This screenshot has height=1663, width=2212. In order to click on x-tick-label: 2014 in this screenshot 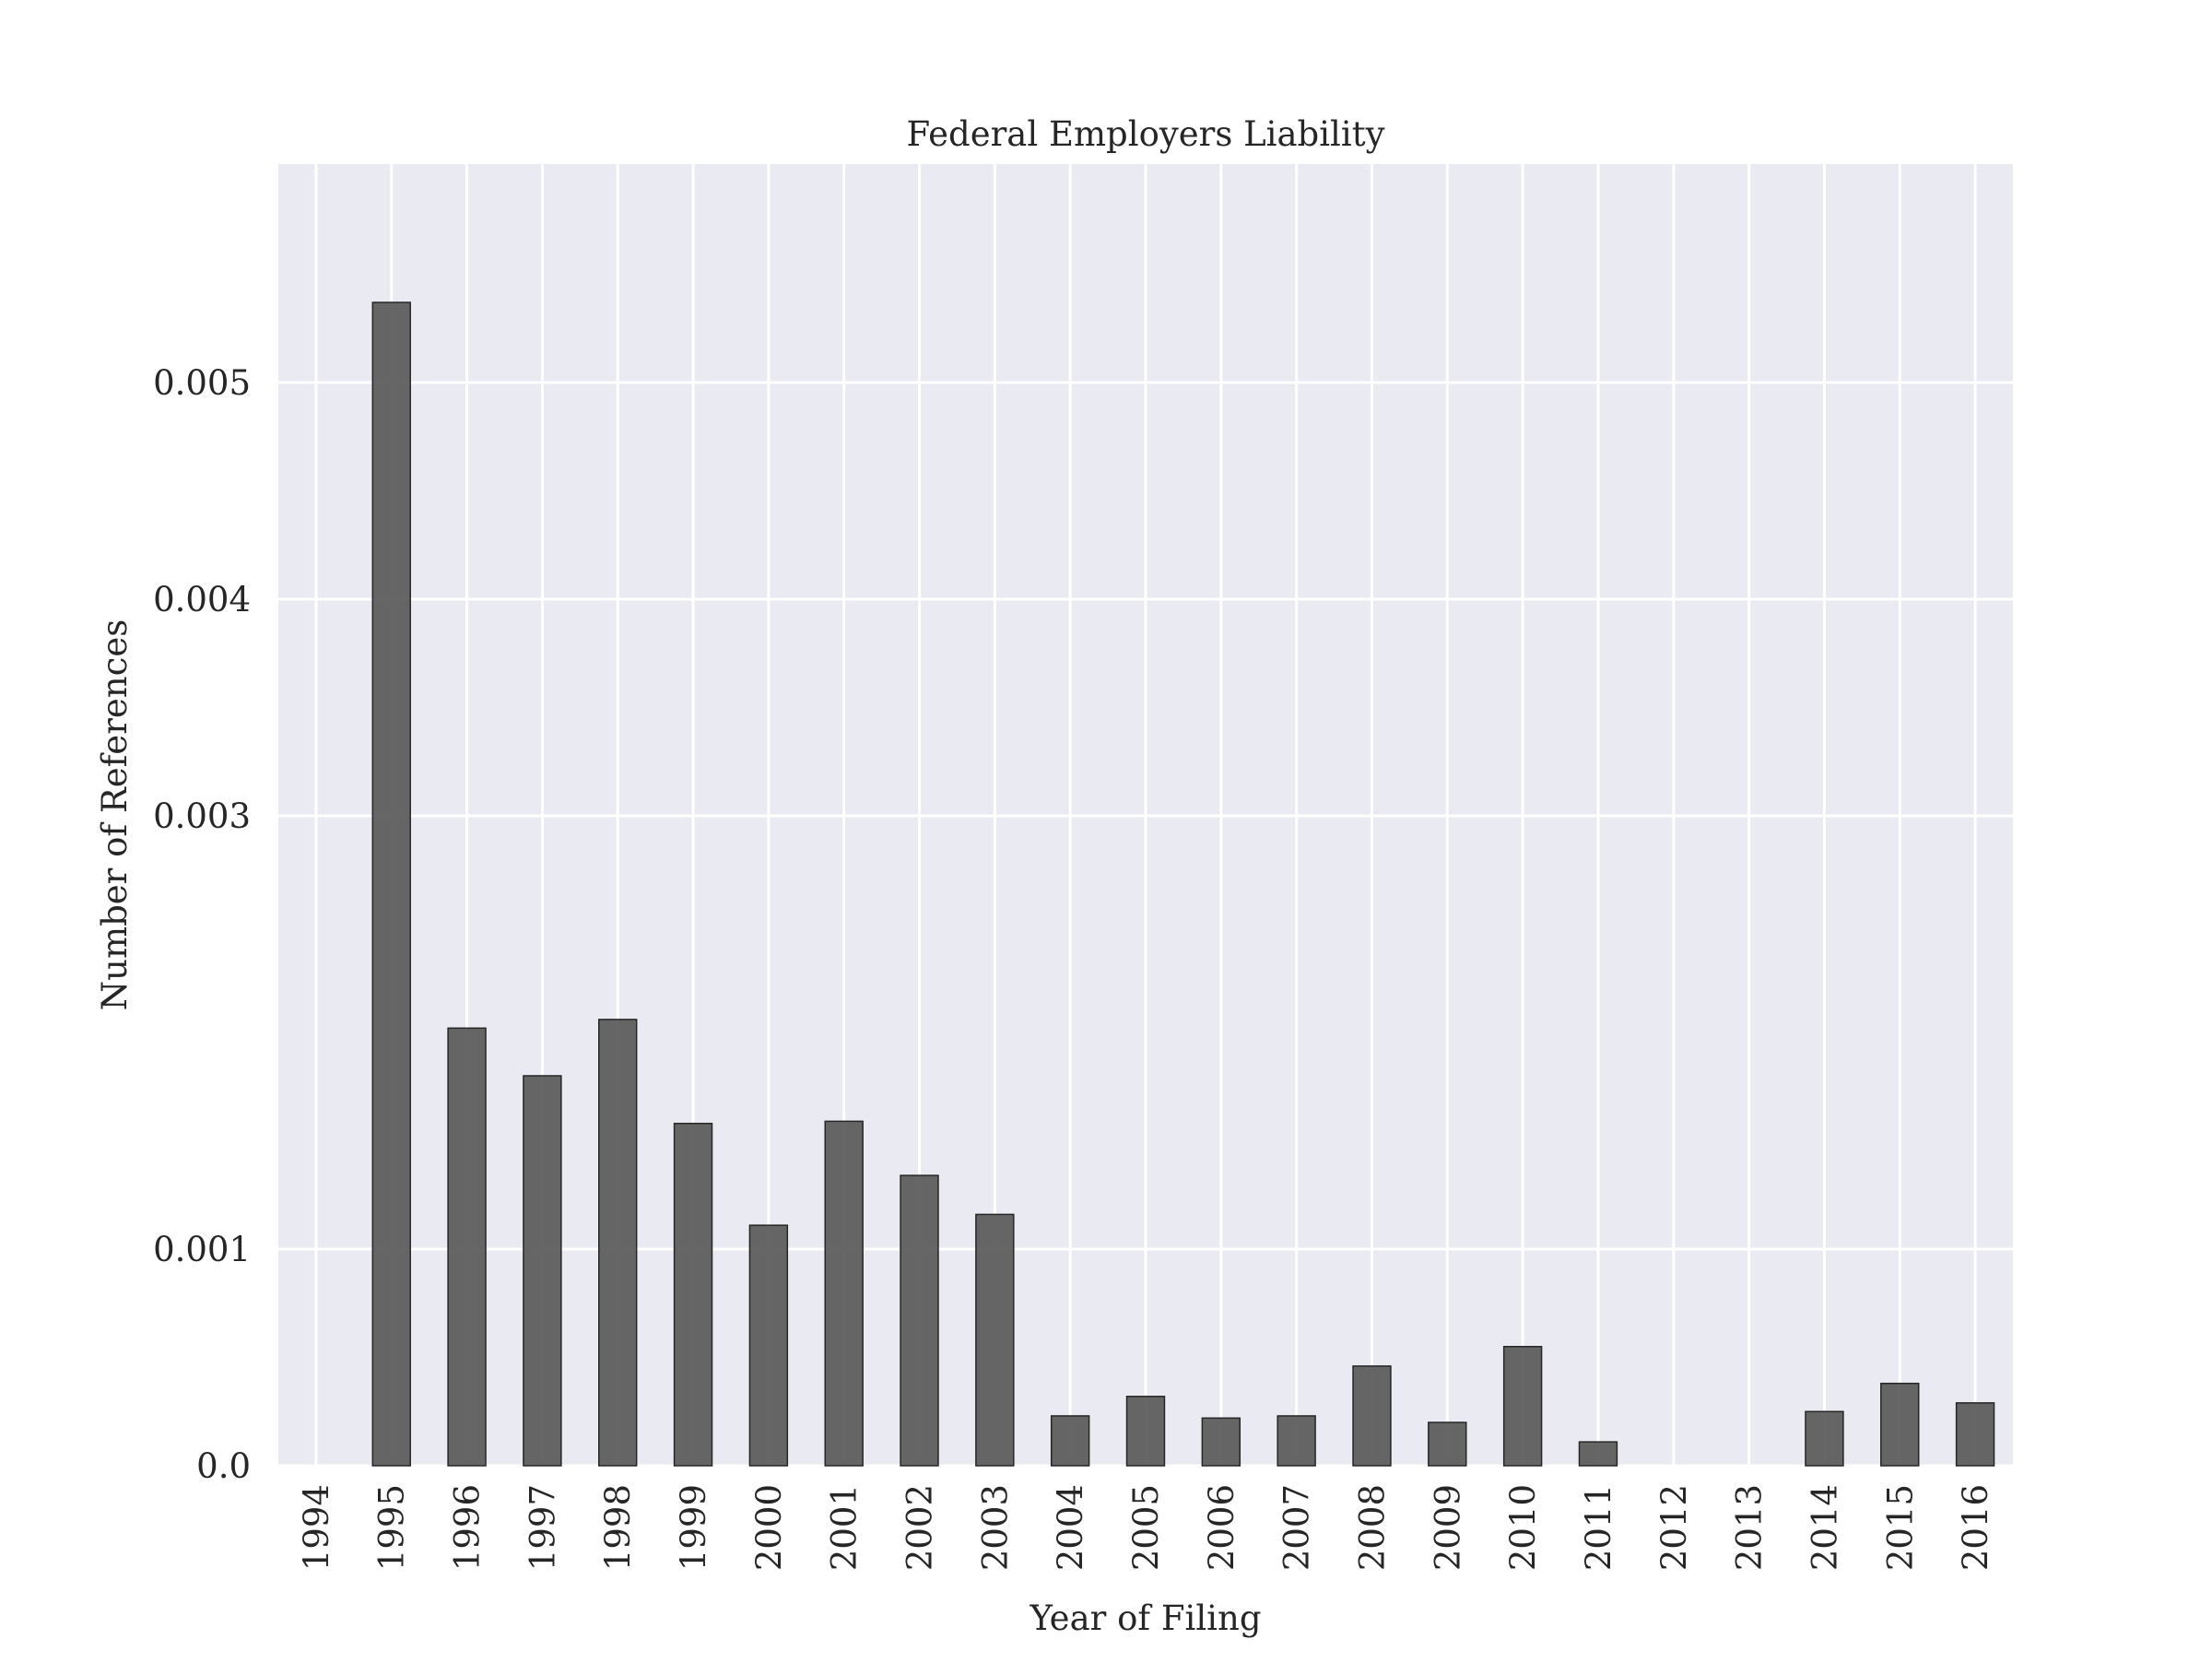, I will do `click(1824, 1527)`.